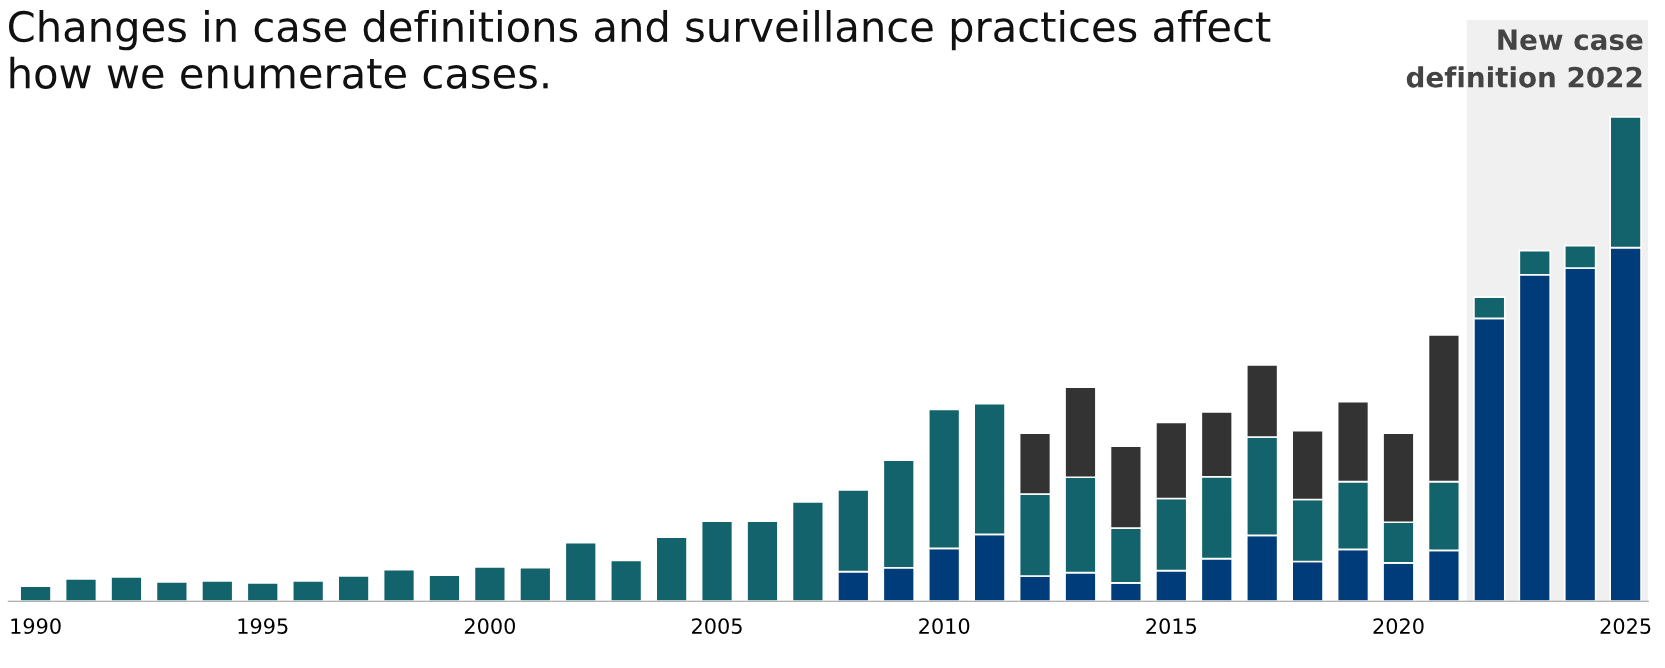 Image resolution: width=1665 pixels, height=668 pixels. I want to click on x-tick-label: 2005, so click(717, 626).